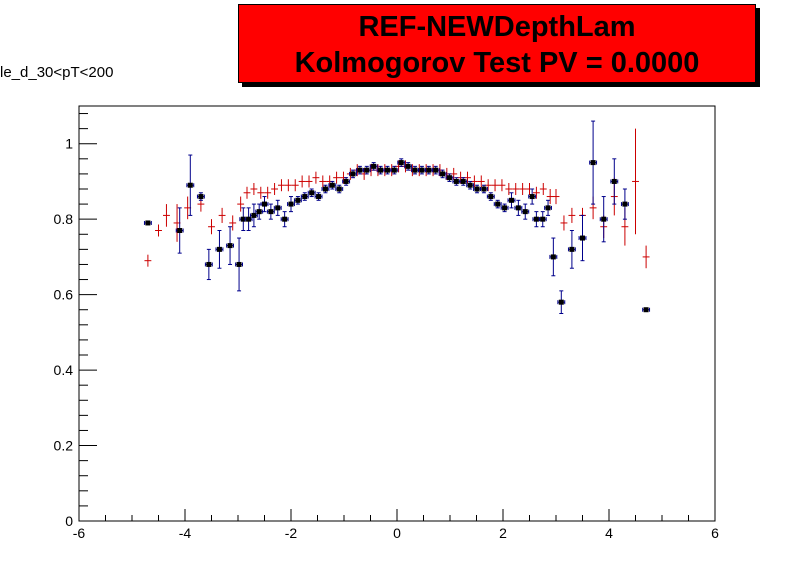  I want to click on x-tick-label: 0, so click(397, 533).